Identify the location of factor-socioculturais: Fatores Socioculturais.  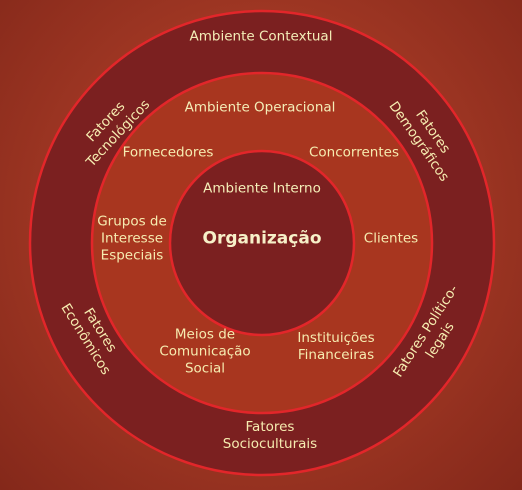
(270, 435).